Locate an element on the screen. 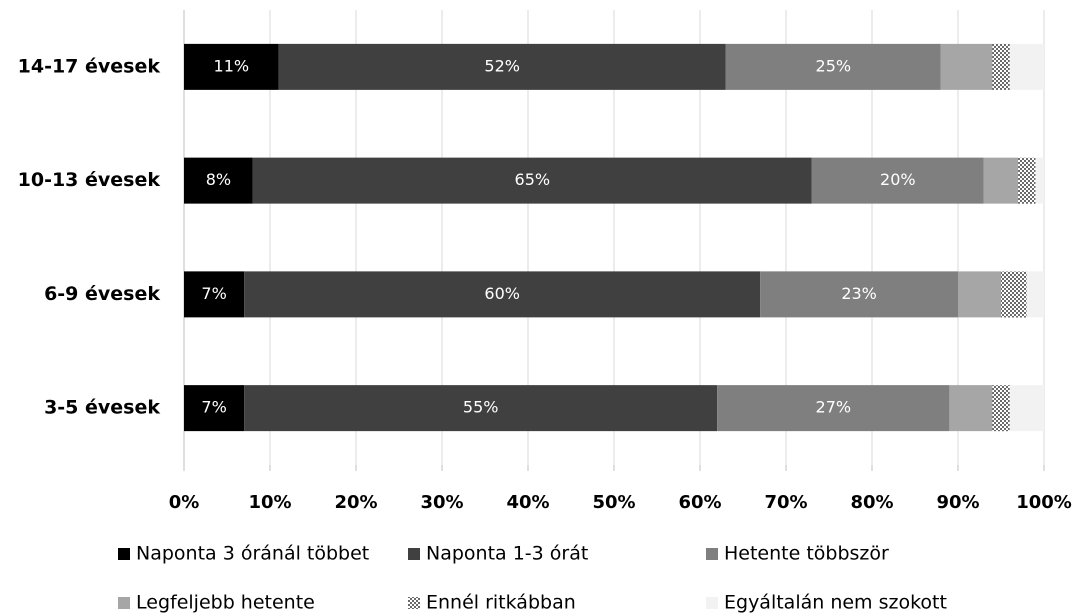 Image resolution: width=1081 pixels, height=616 pixels. y-tick-label: 10-13 évesek is located at coordinates (89, 180).